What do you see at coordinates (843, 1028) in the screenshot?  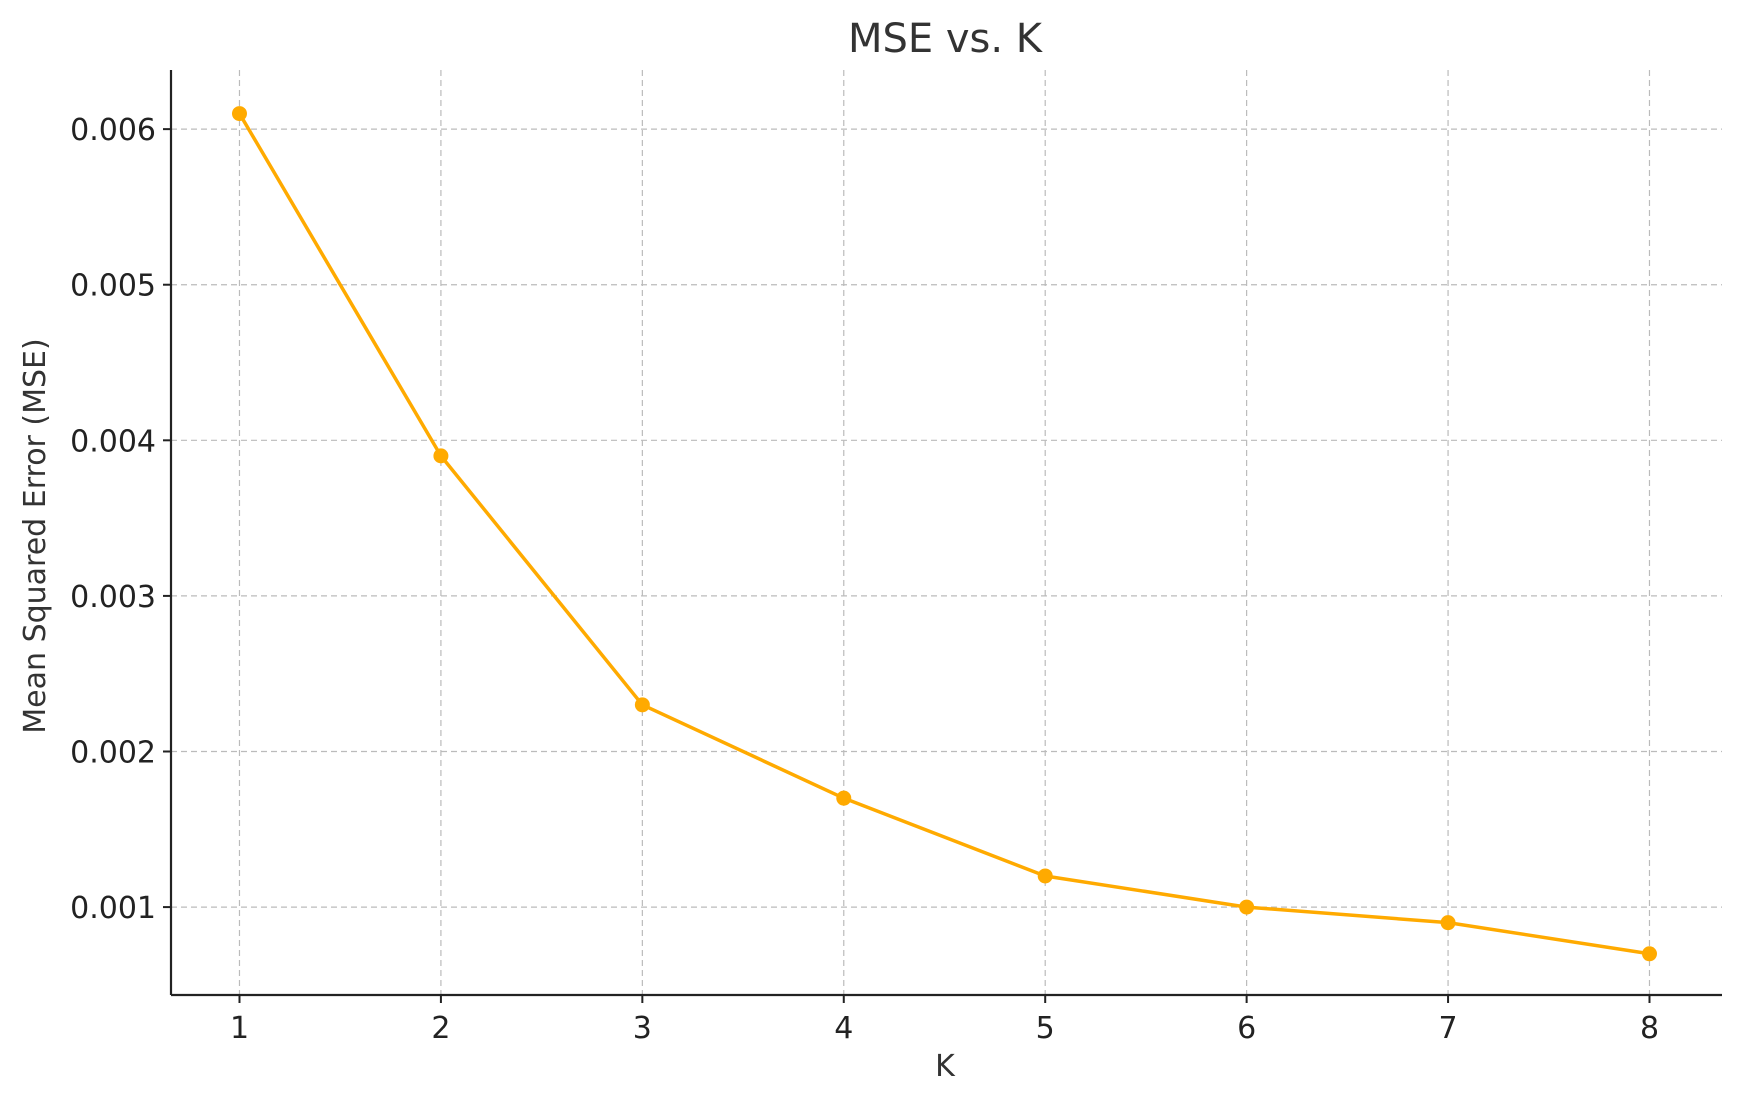 I see `x-tick-label: 4` at bounding box center [843, 1028].